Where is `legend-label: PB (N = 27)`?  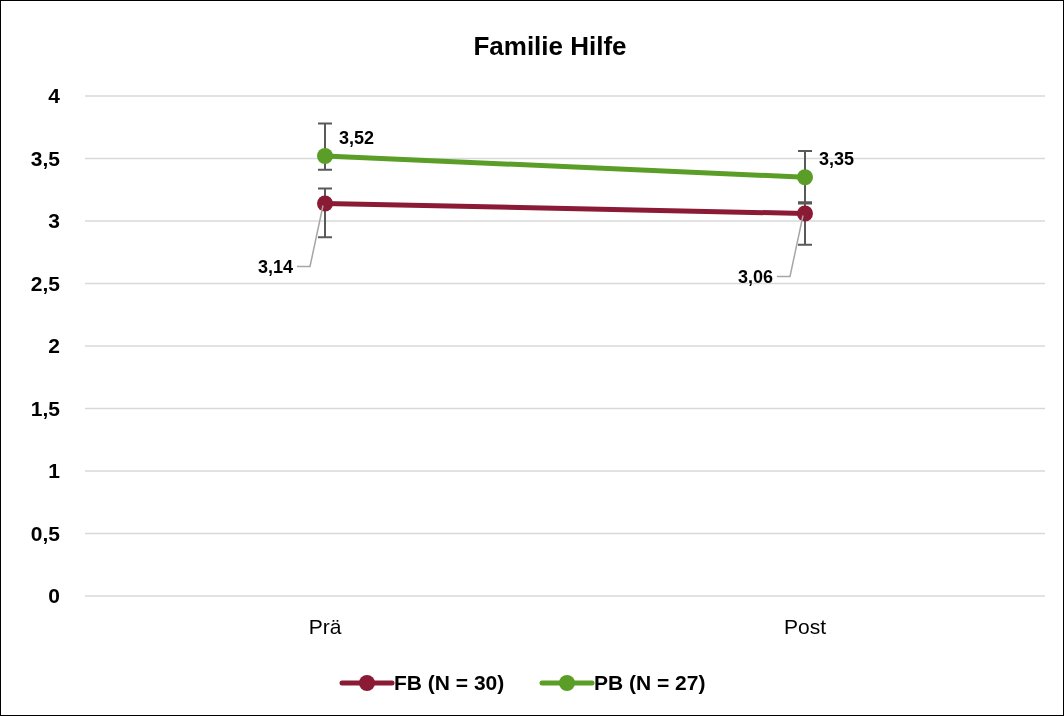 legend-label: PB (N = 27) is located at coordinates (650, 683).